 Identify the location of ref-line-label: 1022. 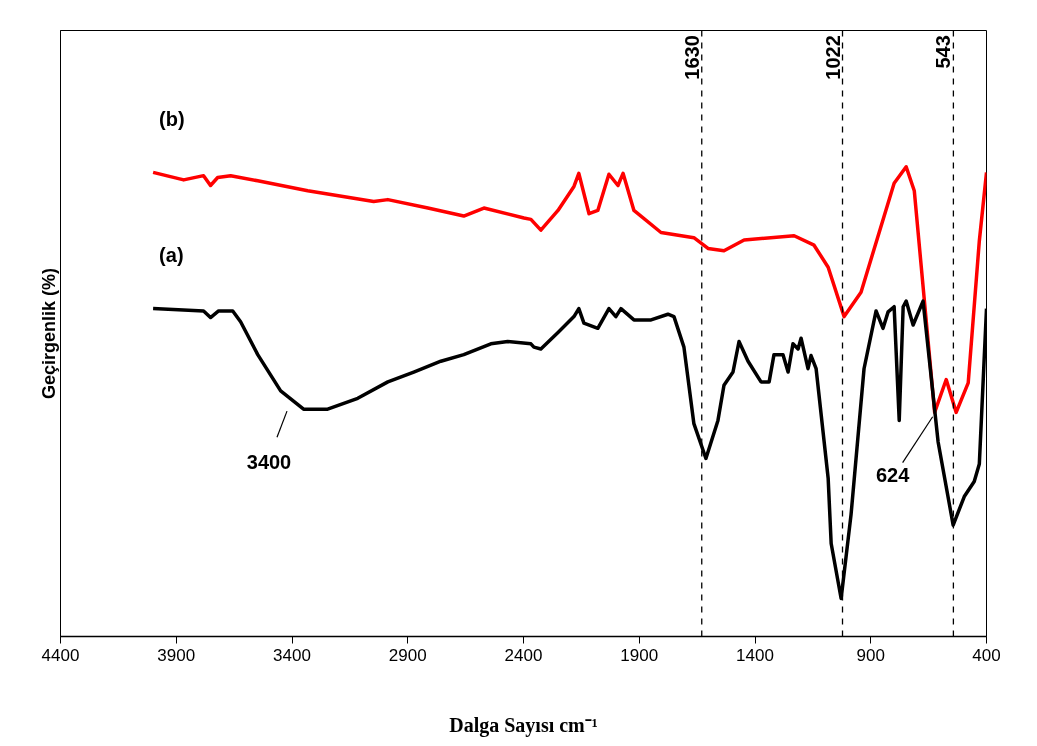
(832, 57).